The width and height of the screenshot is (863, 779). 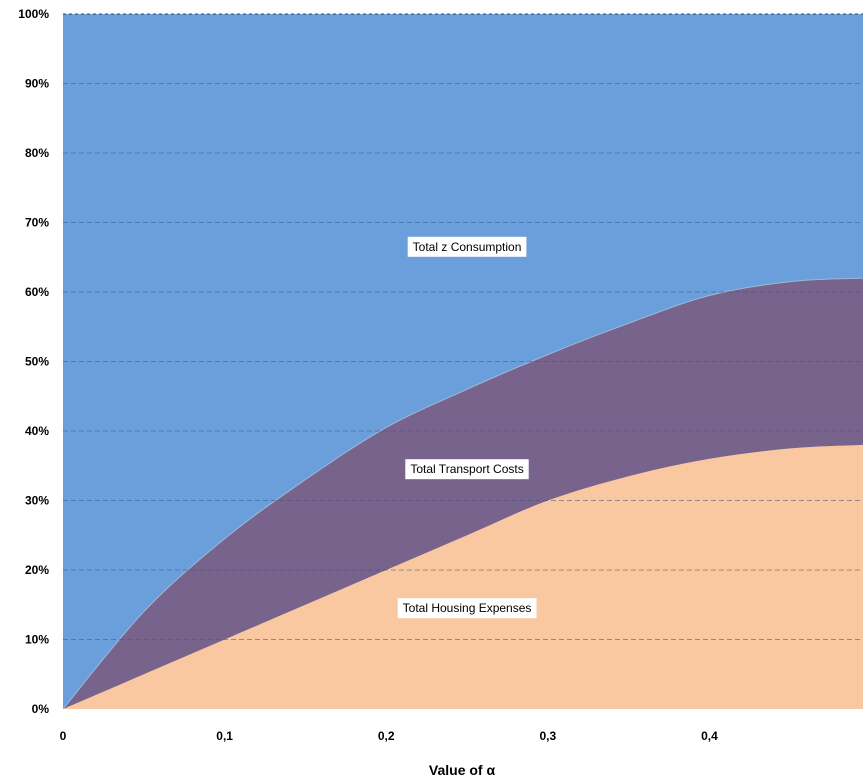 I want to click on y-tick-label: 10%, so click(x=37, y=640).